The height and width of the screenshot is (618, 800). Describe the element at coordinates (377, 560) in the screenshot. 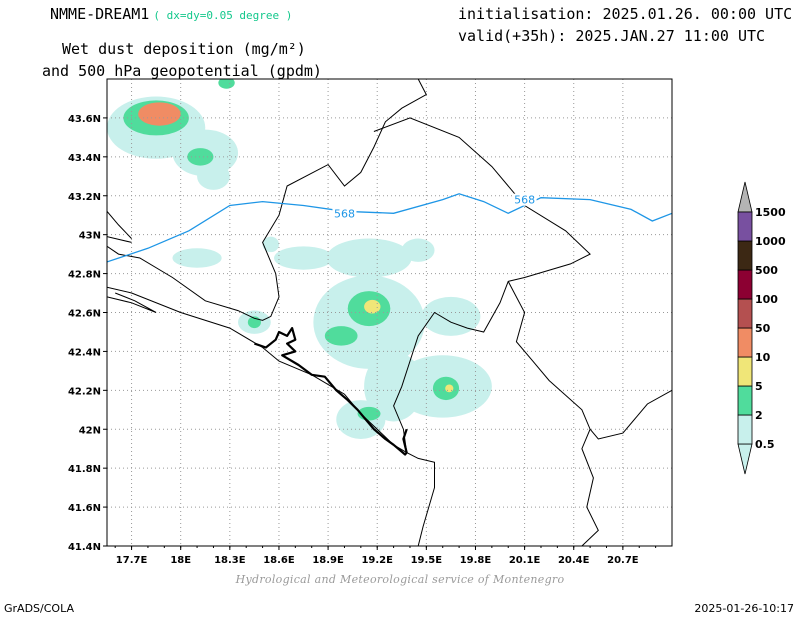

I see `lon-tick-label: 19.2E` at that location.